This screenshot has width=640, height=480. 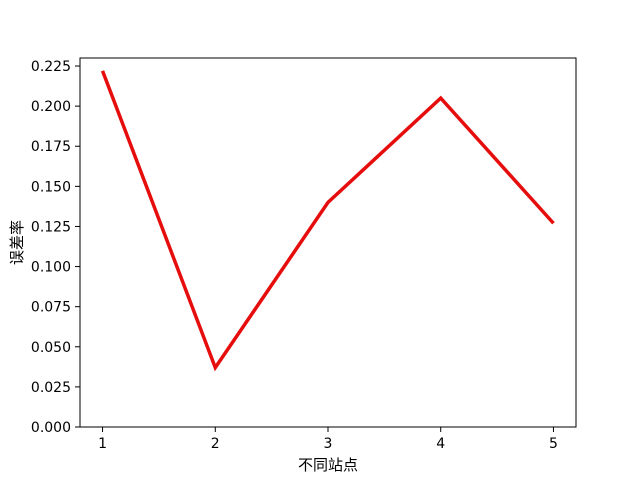 I want to click on x-tick-label: 2, so click(x=215, y=444).